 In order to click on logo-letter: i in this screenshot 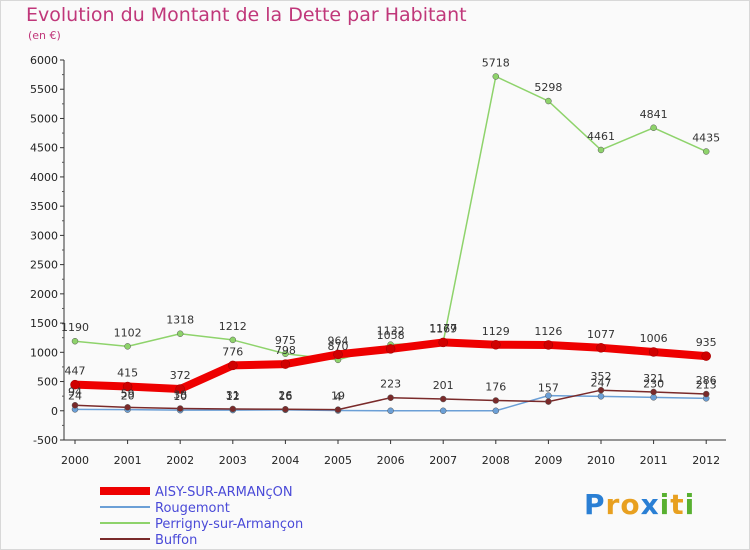, I will do `click(690, 504)`.